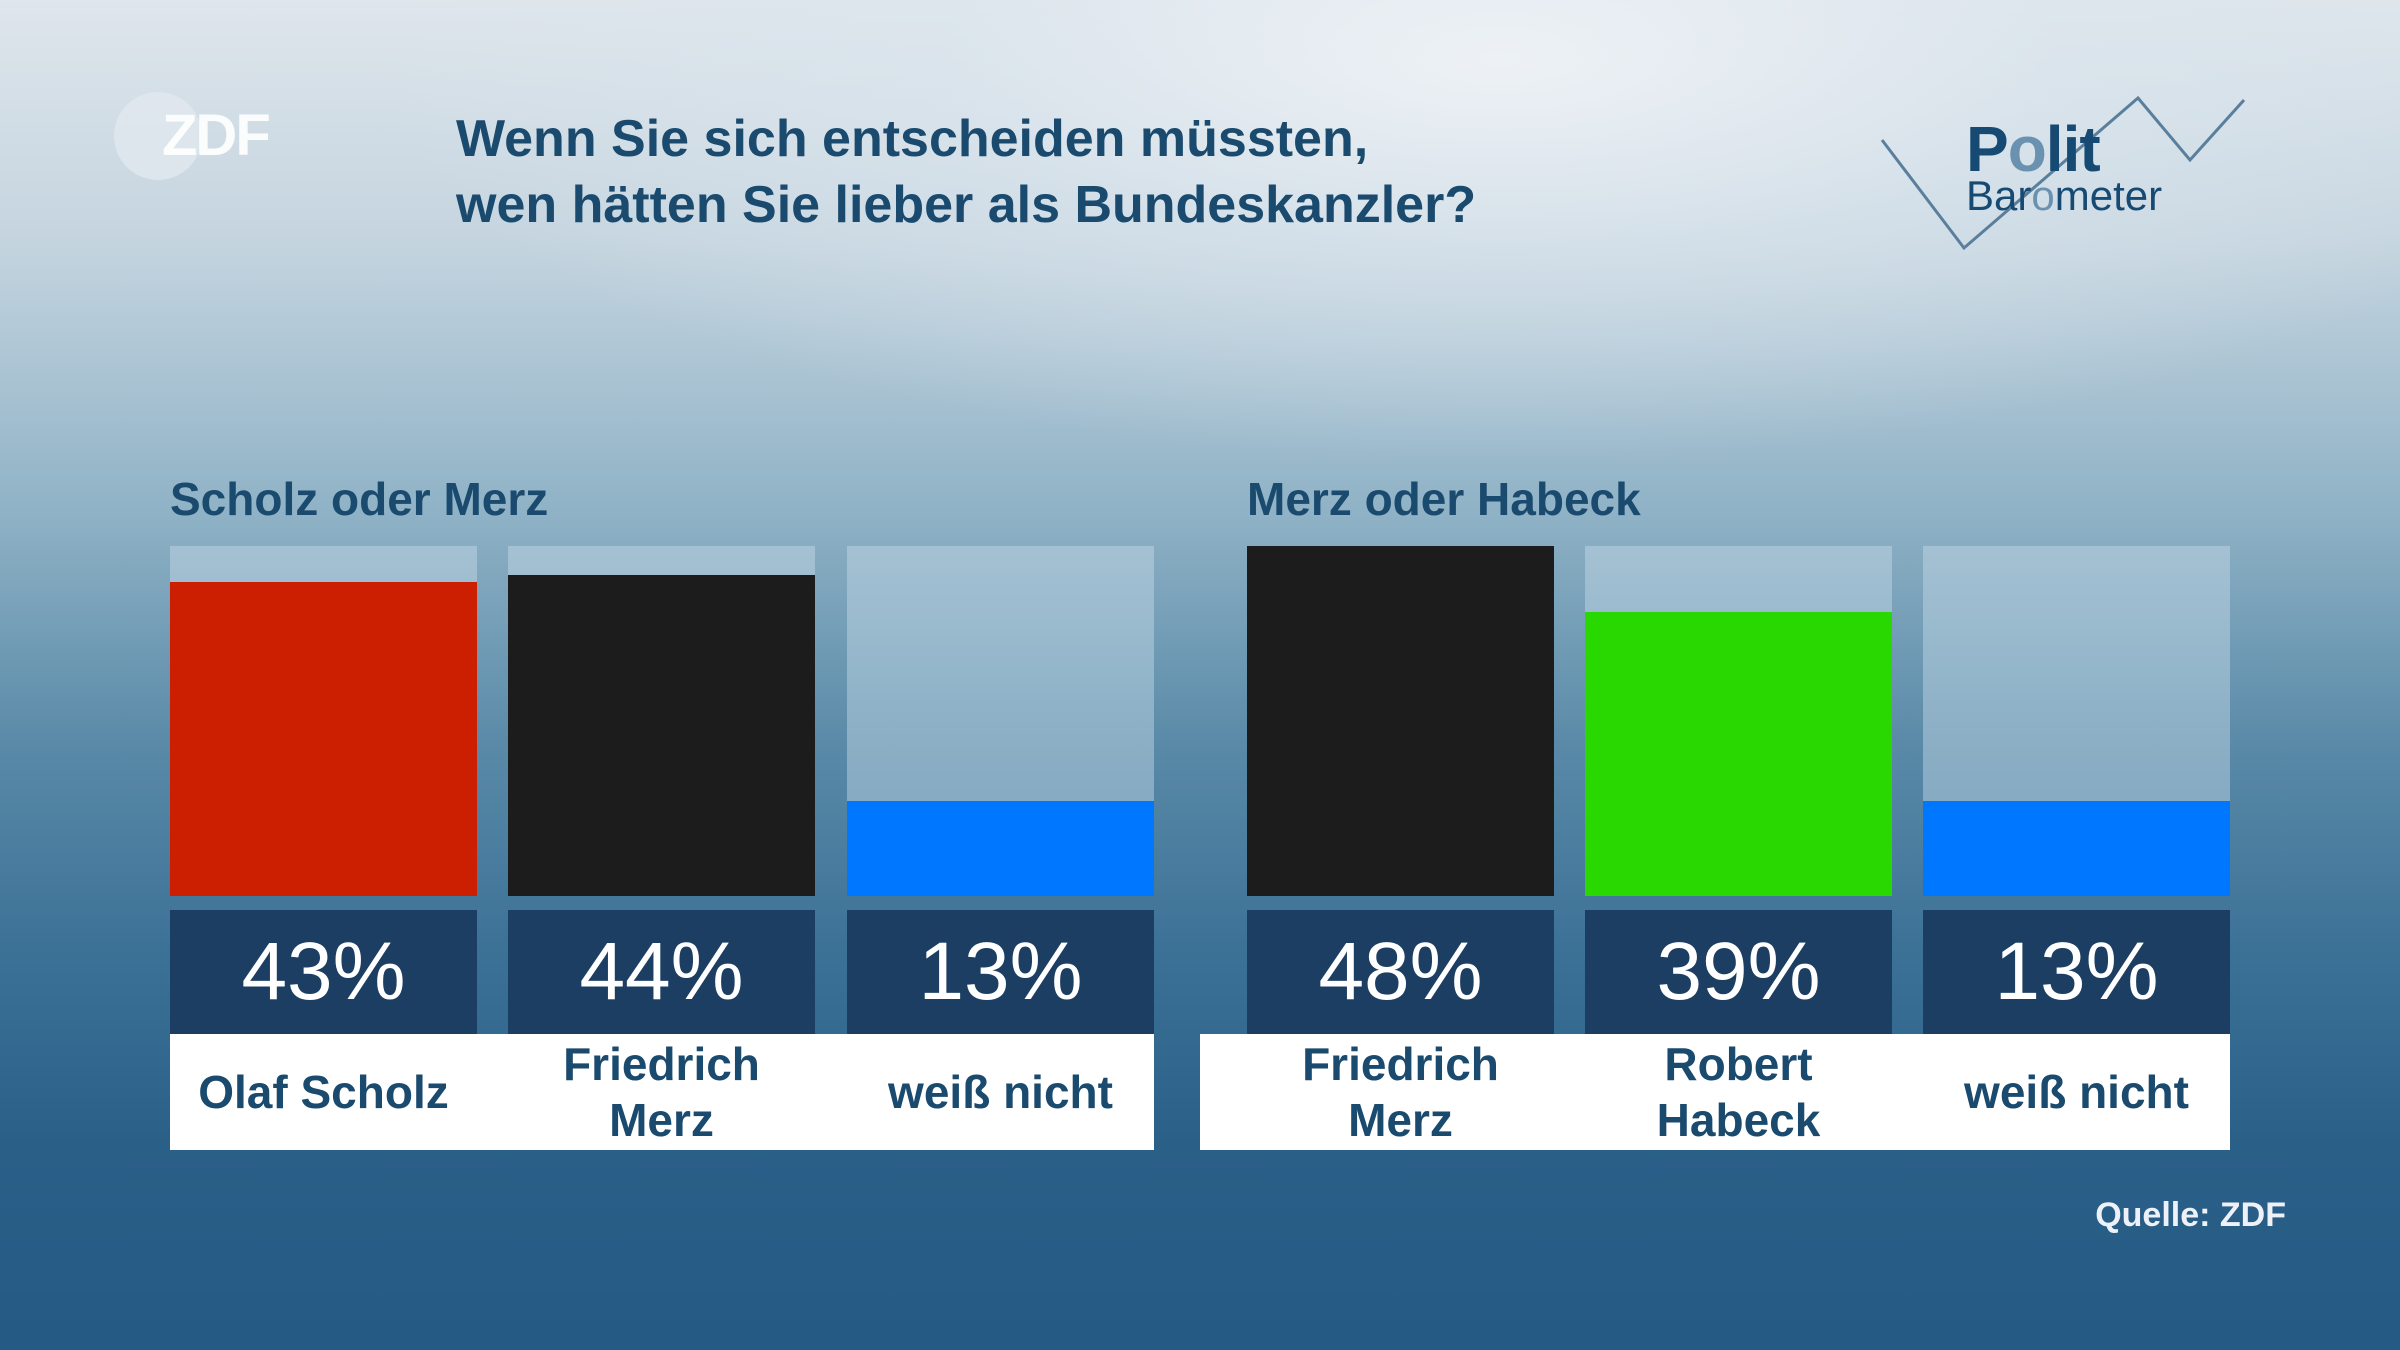  Describe the element at coordinates (1444, 499) in the screenshot. I see `group-title: Merz oder Habeck` at that location.